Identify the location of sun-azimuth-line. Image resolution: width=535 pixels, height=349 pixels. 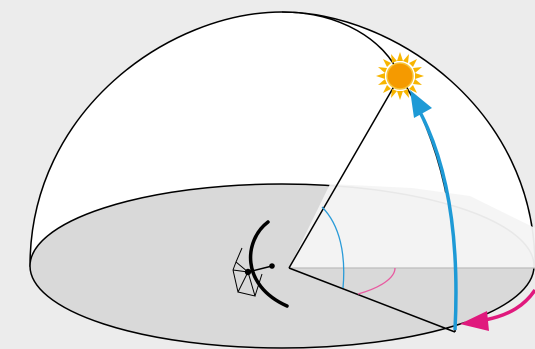
(372, 300).